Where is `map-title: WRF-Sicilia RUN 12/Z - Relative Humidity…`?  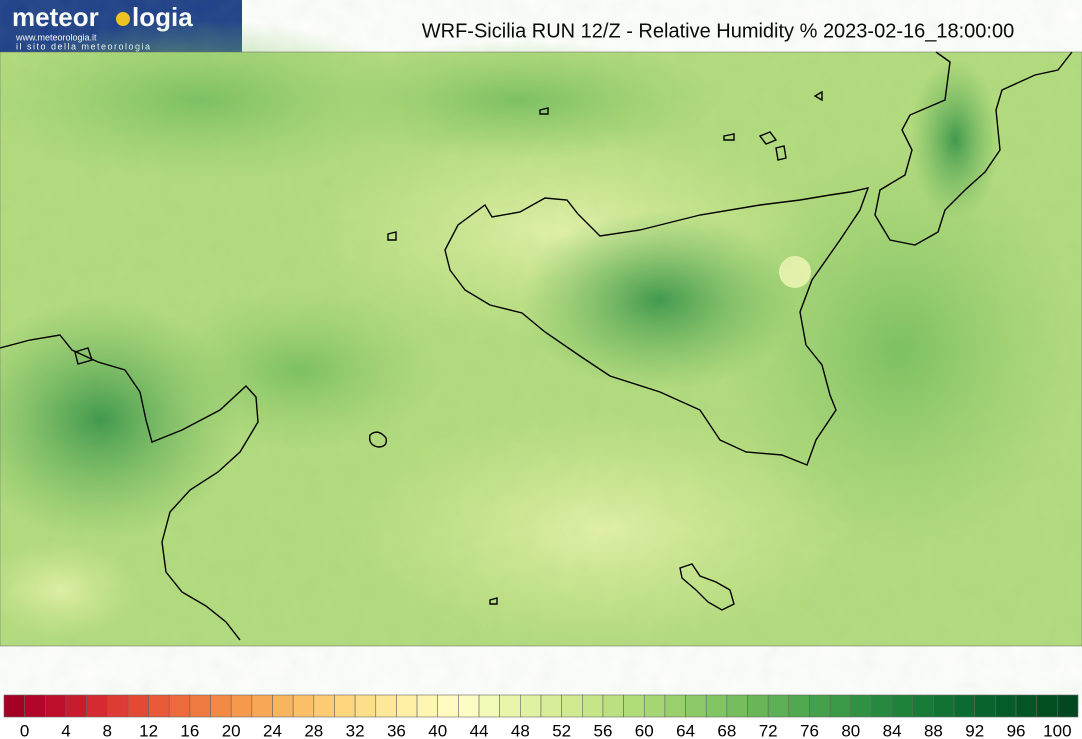 map-title: WRF-Sicilia RUN 12/Z - Relative Humidity… is located at coordinates (718, 31).